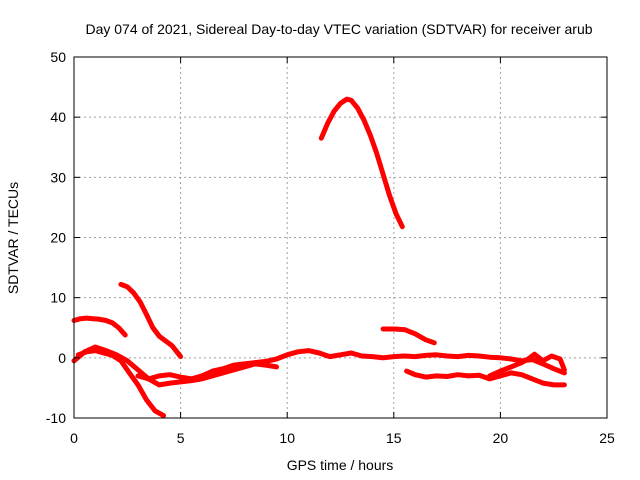 The image size is (640, 480). Describe the element at coordinates (181, 438) in the screenshot. I see `x-tick-label: 5` at that location.